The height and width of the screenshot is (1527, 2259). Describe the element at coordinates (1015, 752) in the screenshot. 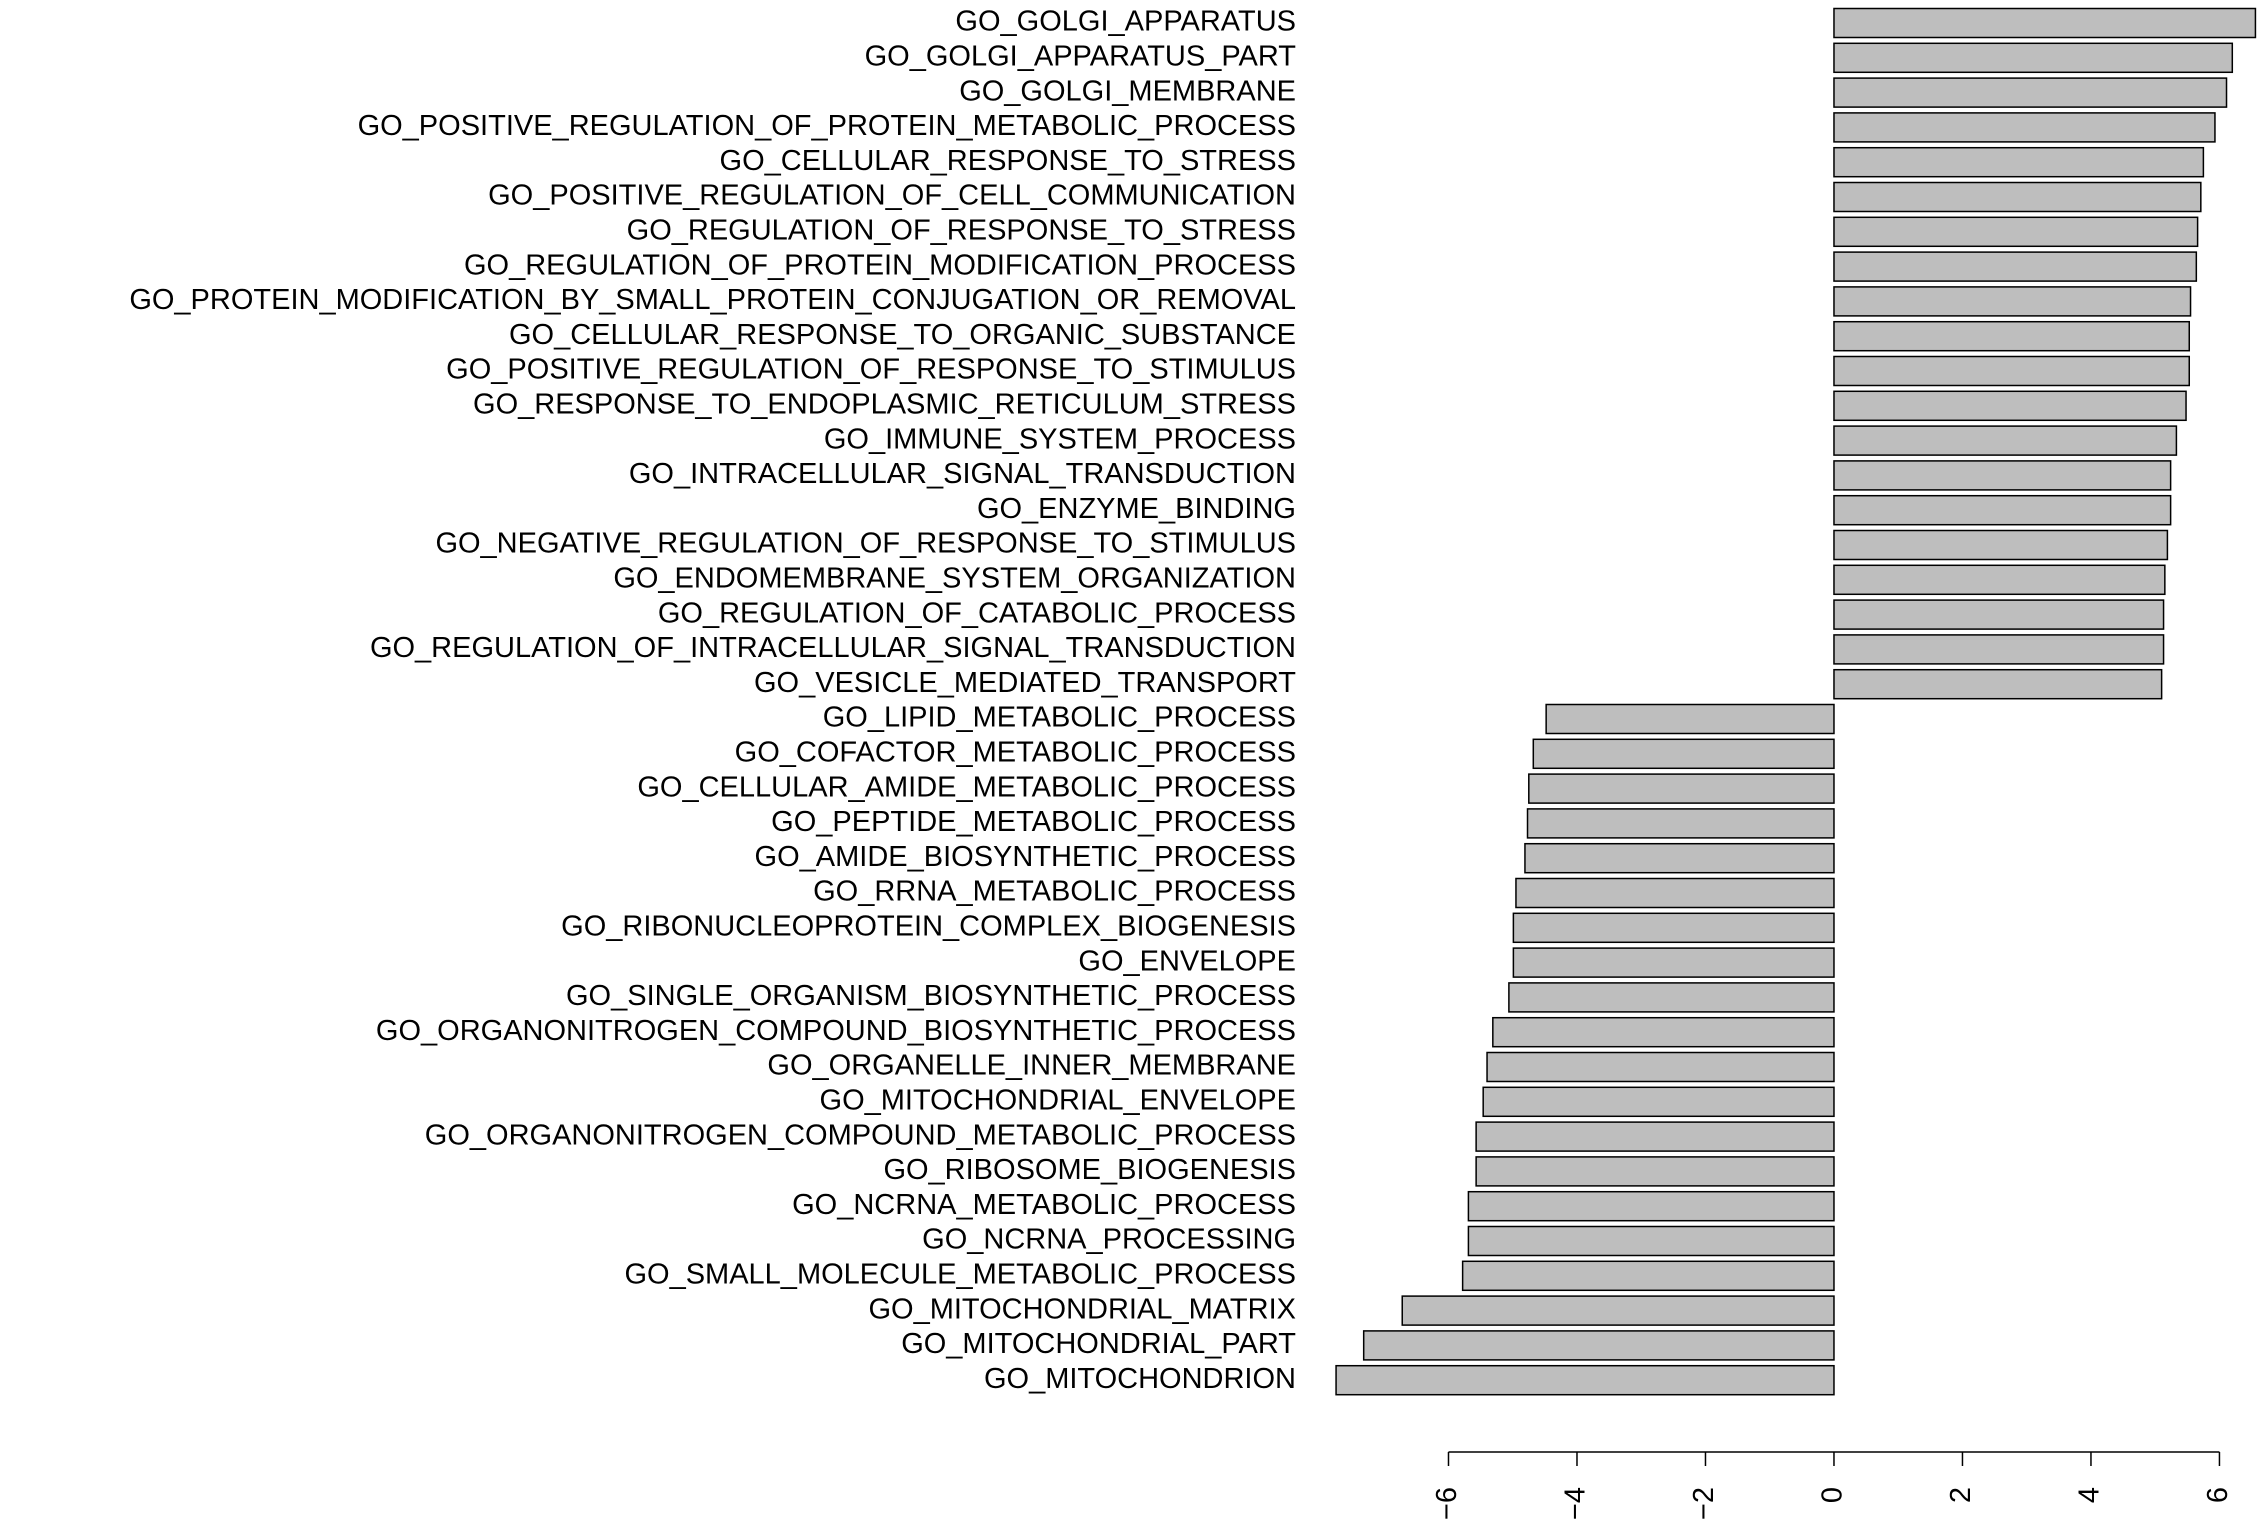

I see `category-label: GO_COFACTOR_METABOLIC_PROCESS` at that location.